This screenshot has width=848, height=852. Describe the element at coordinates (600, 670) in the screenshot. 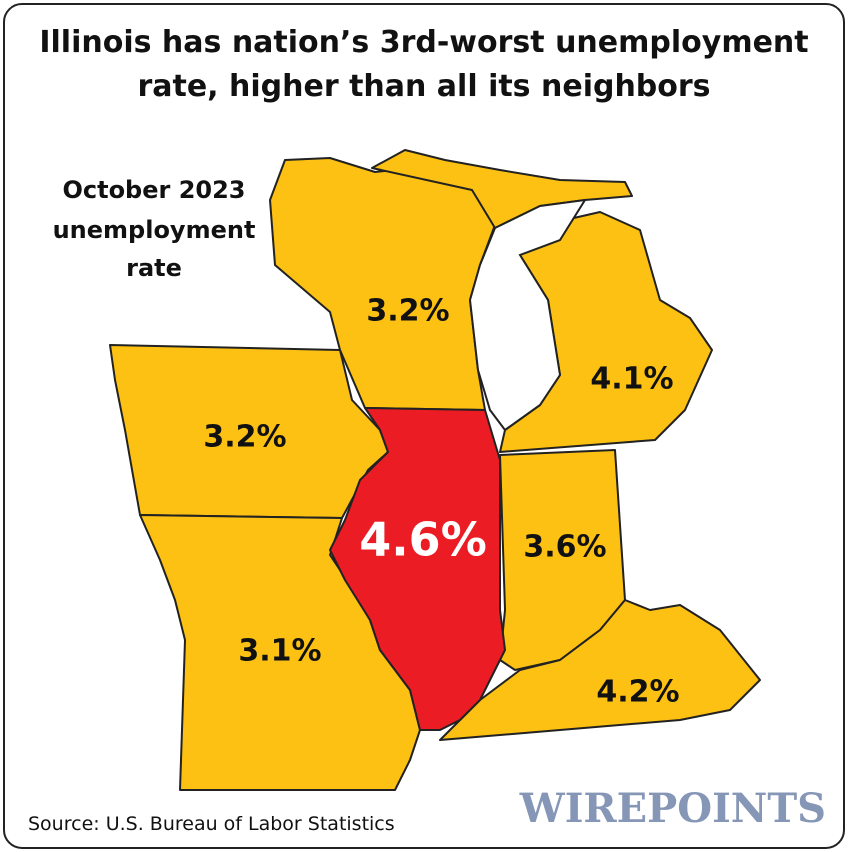

I see `state-kentucky` at that location.